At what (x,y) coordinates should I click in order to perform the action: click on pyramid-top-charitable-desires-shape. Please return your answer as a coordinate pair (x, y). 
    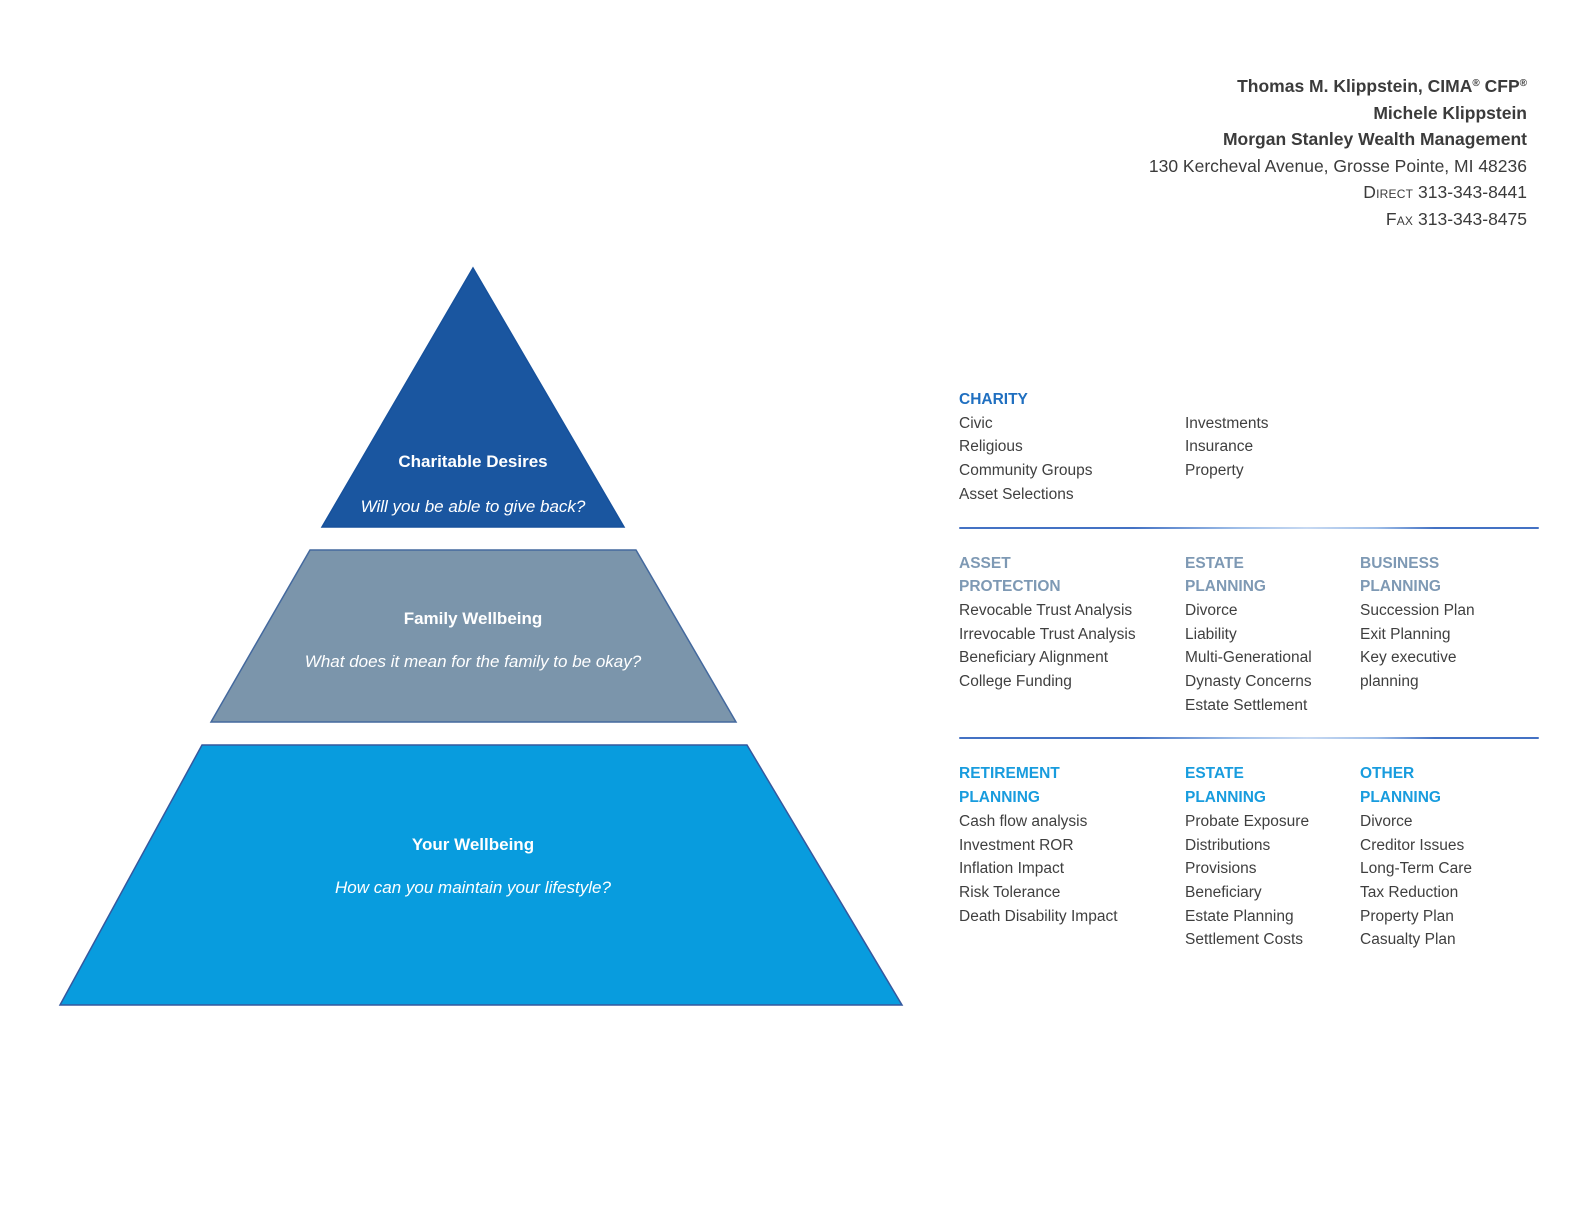
    Looking at the image, I should click on (473, 397).